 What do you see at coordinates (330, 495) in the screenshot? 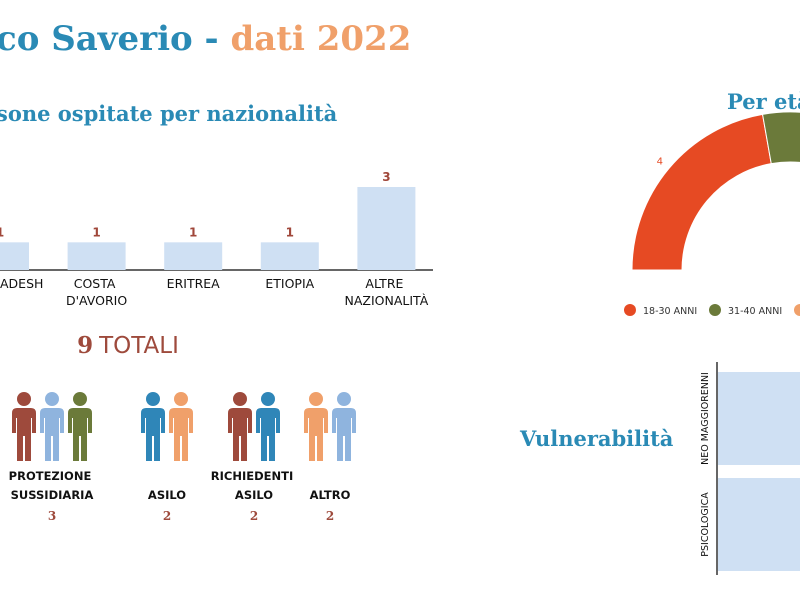
I see `pictogram-label: ALTRO` at bounding box center [330, 495].